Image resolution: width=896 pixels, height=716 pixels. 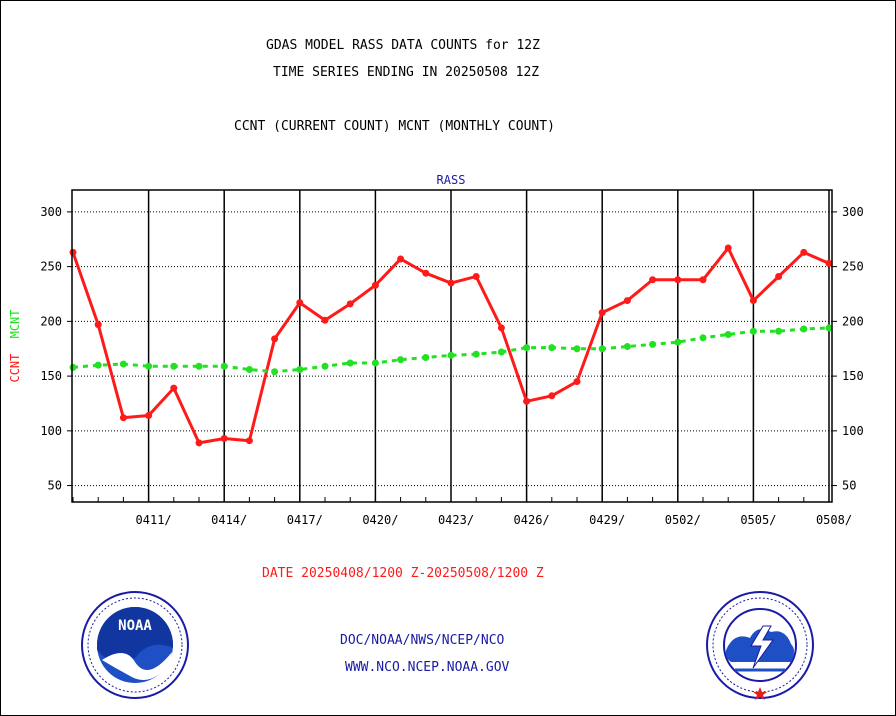 What do you see at coordinates (229, 520) in the screenshot?
I see `x-tick-label: 0414/` at bounding box center [229, 520].